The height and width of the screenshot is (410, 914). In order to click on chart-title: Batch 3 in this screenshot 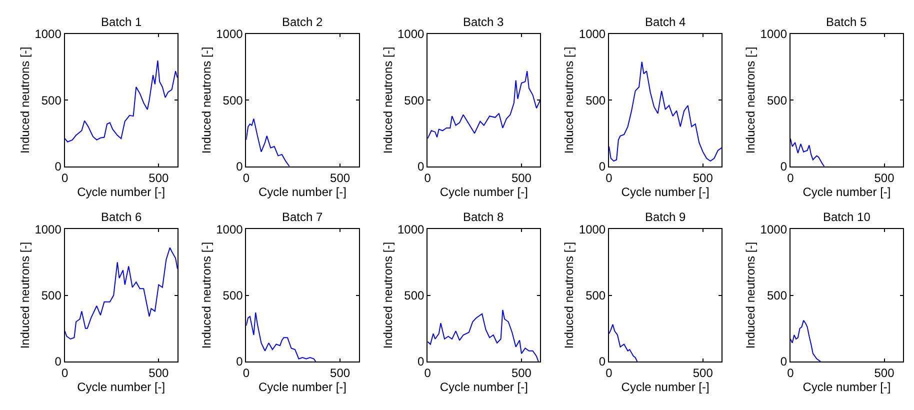, I will do `click(483, 22)`.